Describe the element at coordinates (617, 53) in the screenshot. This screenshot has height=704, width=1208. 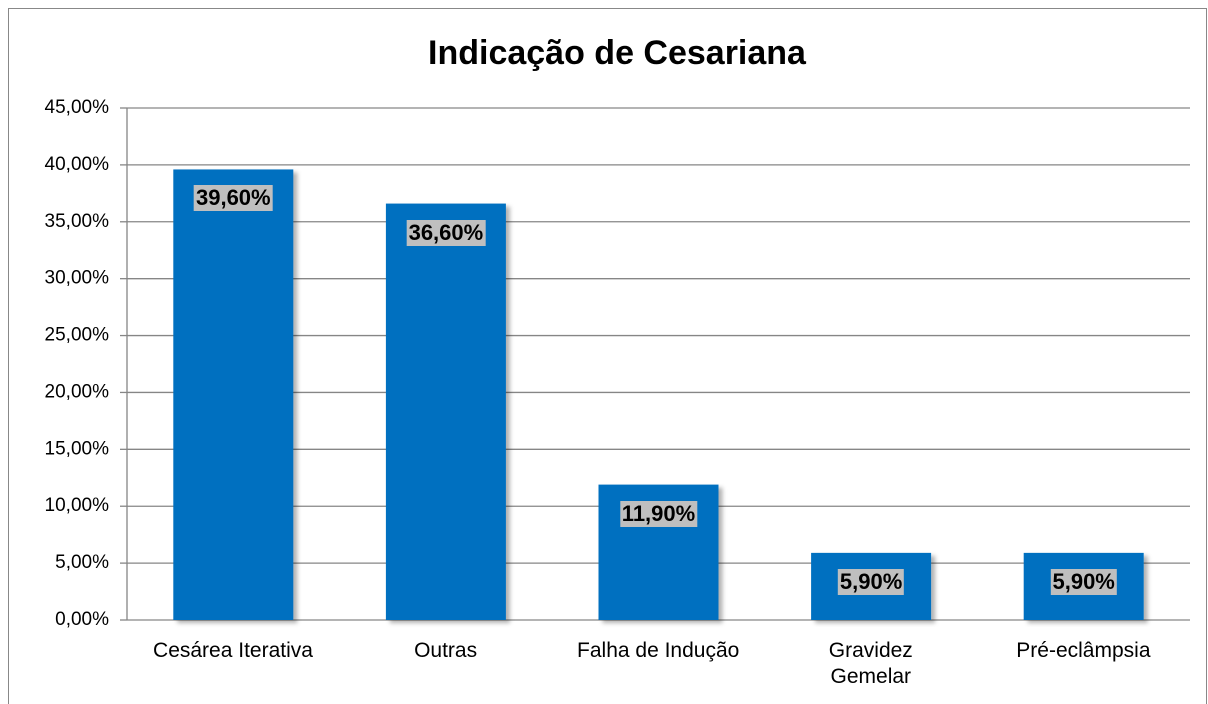
I see `chart-title: Indicação de Cesariana` at that location.